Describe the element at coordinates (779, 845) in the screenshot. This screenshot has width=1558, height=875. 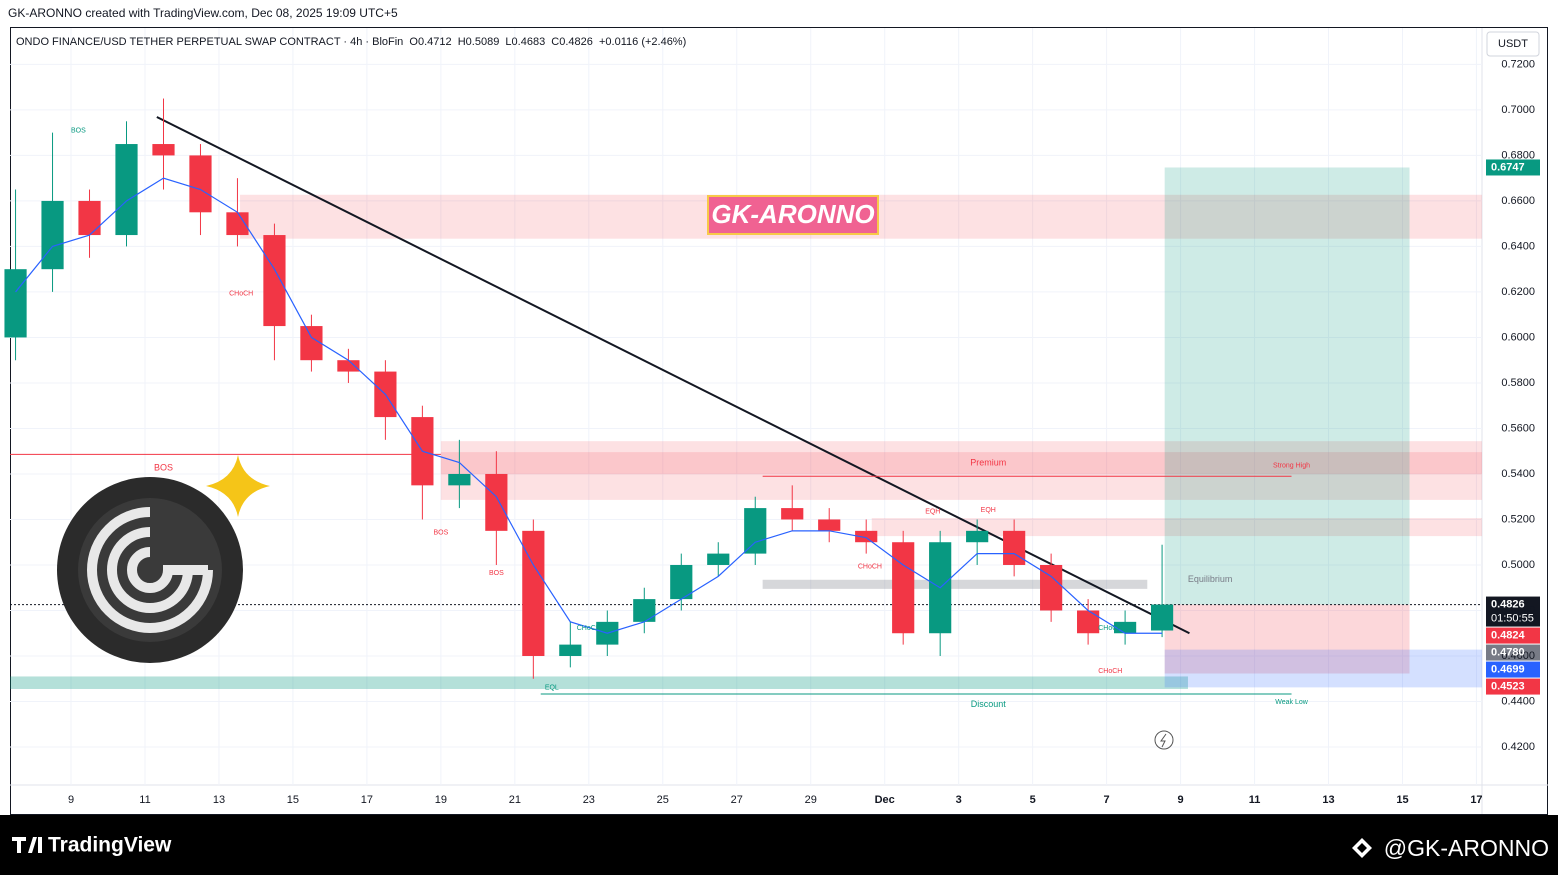
I see `footer-bar` at that location.